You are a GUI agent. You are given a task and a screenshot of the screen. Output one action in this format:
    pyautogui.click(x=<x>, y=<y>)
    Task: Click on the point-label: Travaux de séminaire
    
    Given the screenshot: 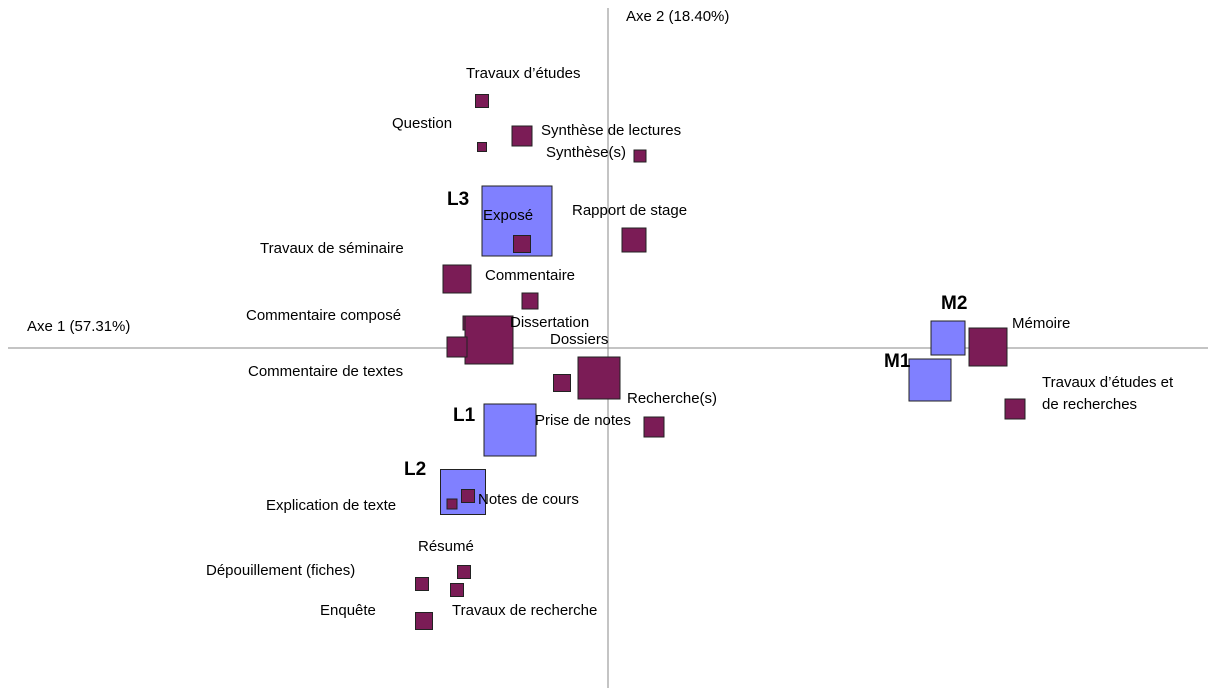 What is the action you would take?
    pyautogui.click(x=332, y=248)
    